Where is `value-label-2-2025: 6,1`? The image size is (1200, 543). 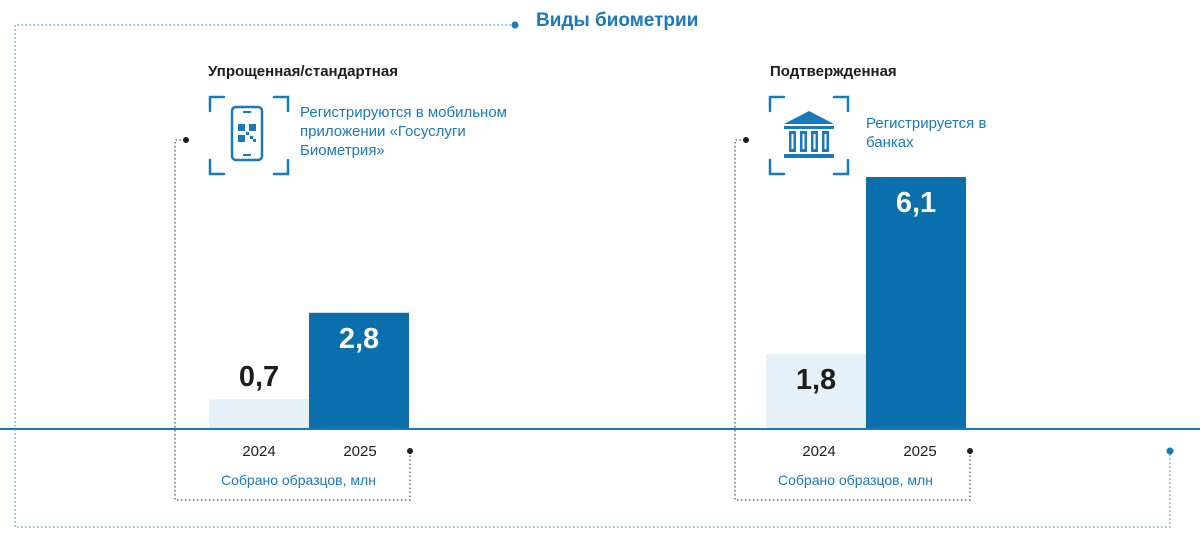 value-label-2-2025: 6,1 is located at coordinates (916, 203).